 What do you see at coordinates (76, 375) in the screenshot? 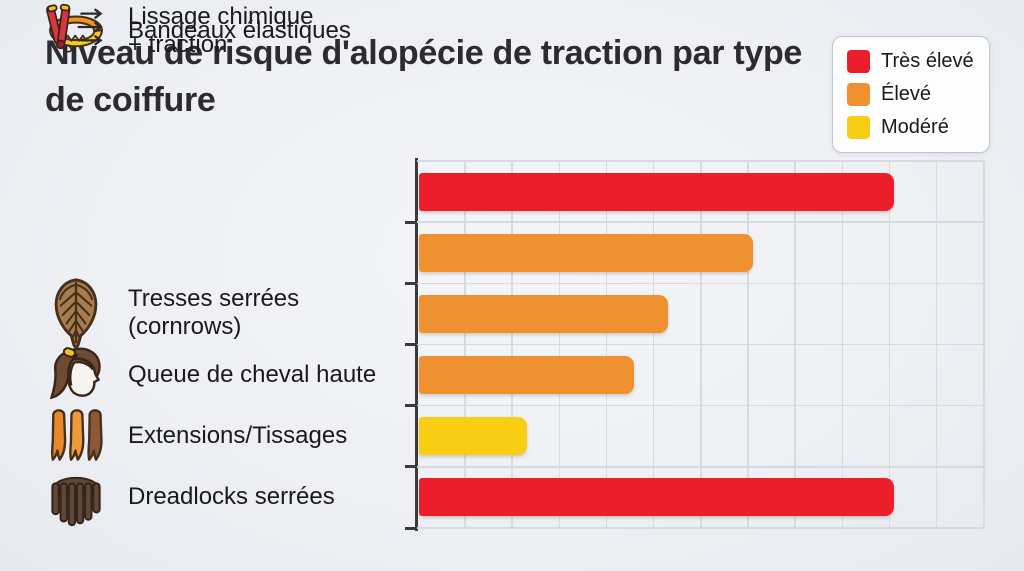
I see `ponytail-icon` at bounding box center [76, 375].